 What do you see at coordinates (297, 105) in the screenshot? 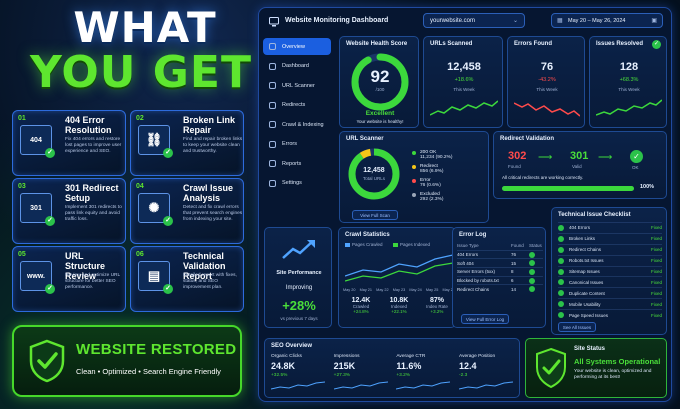
I see `sidebar-item-redirects: Redirects` at bounding box center [297, 105].